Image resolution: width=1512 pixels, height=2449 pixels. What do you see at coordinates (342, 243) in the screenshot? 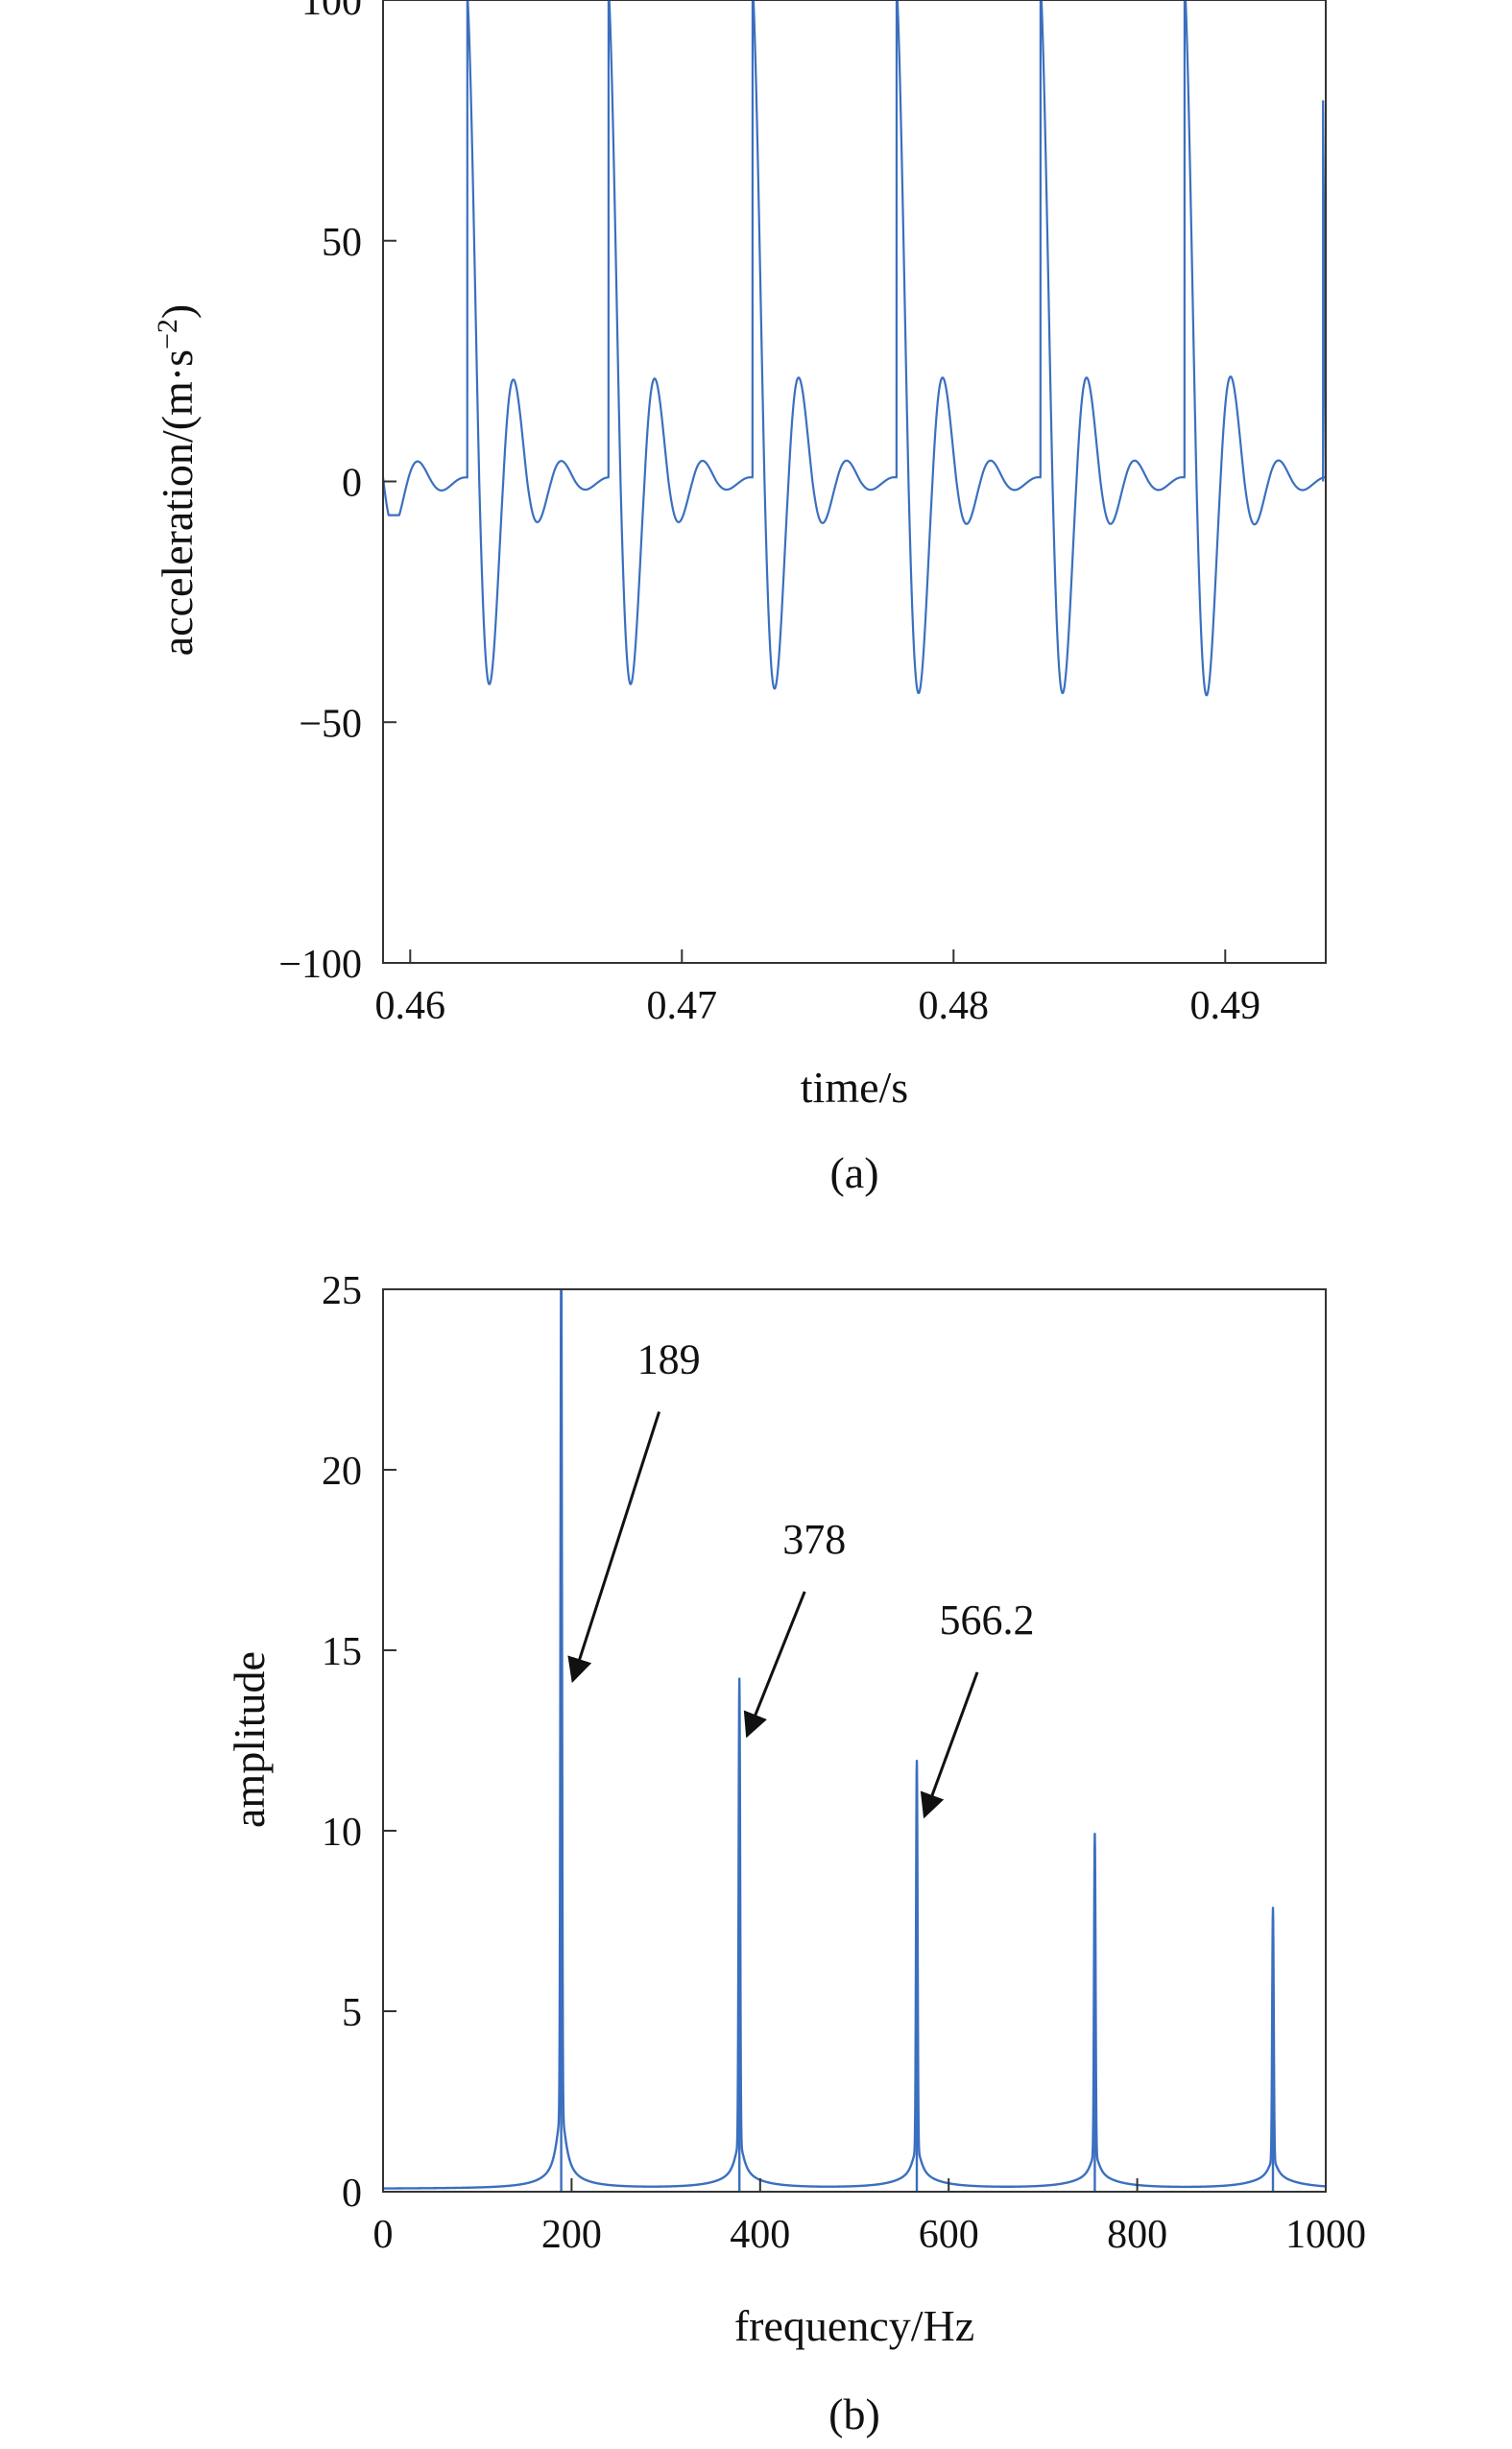
I see `panel-a-y-tick-label: 50` at bounding box center [342, 243].